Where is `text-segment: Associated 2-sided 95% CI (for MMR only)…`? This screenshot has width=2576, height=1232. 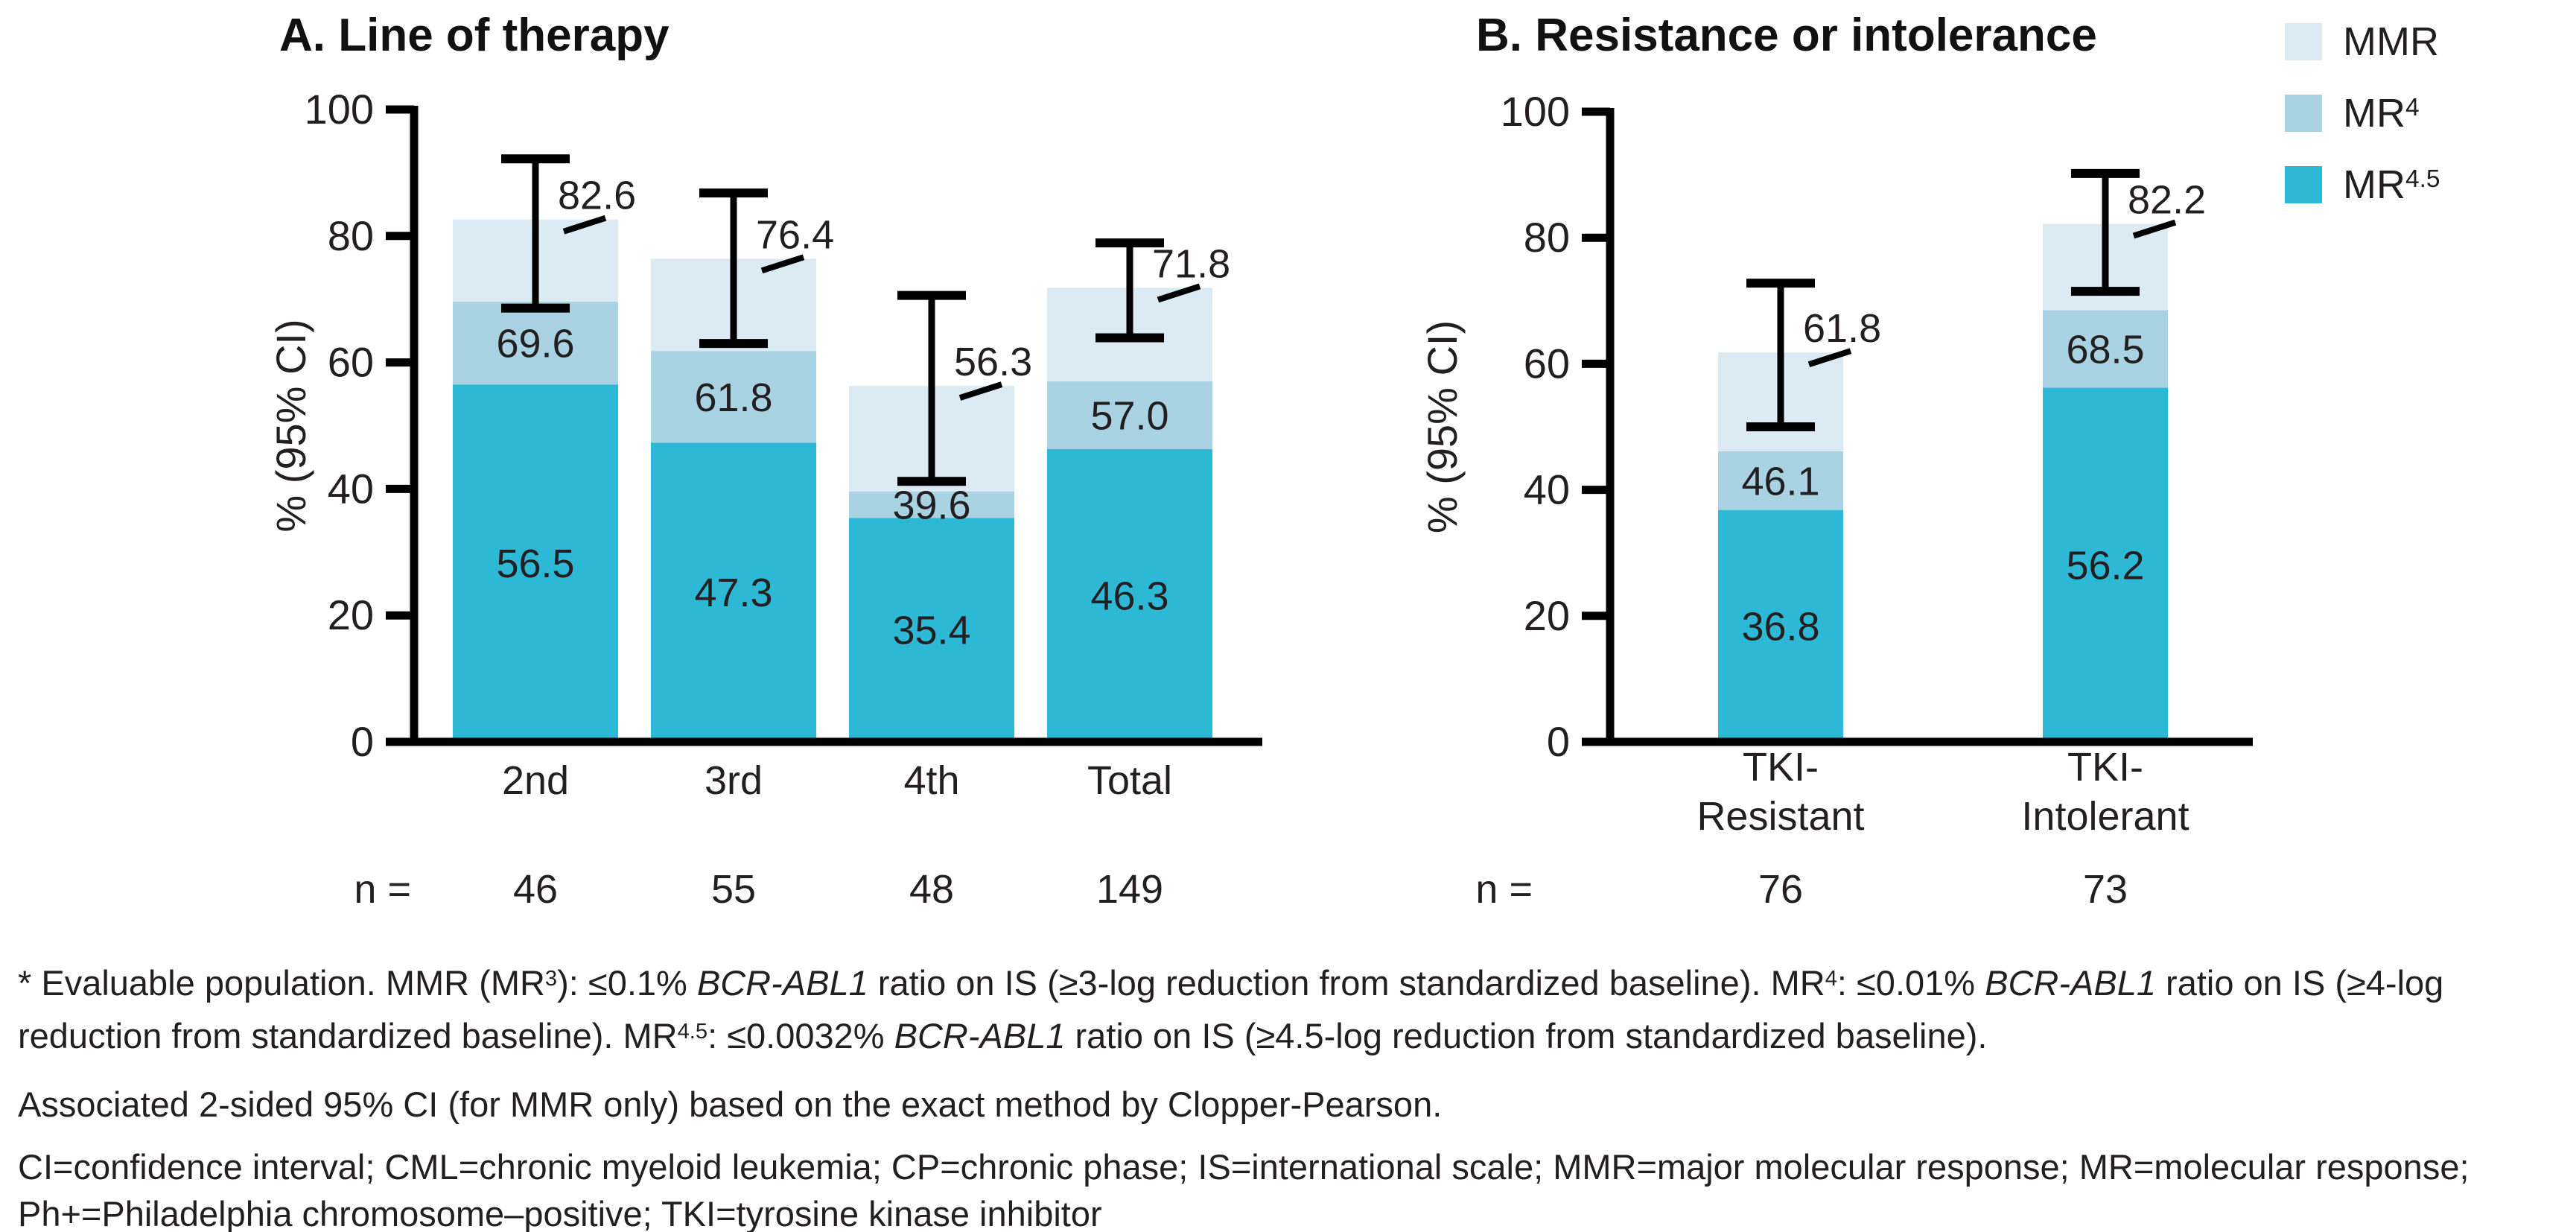 text-segment: Associated 2-sided 95% CI (for MMR only)… is located at coordinates (730, 1104).